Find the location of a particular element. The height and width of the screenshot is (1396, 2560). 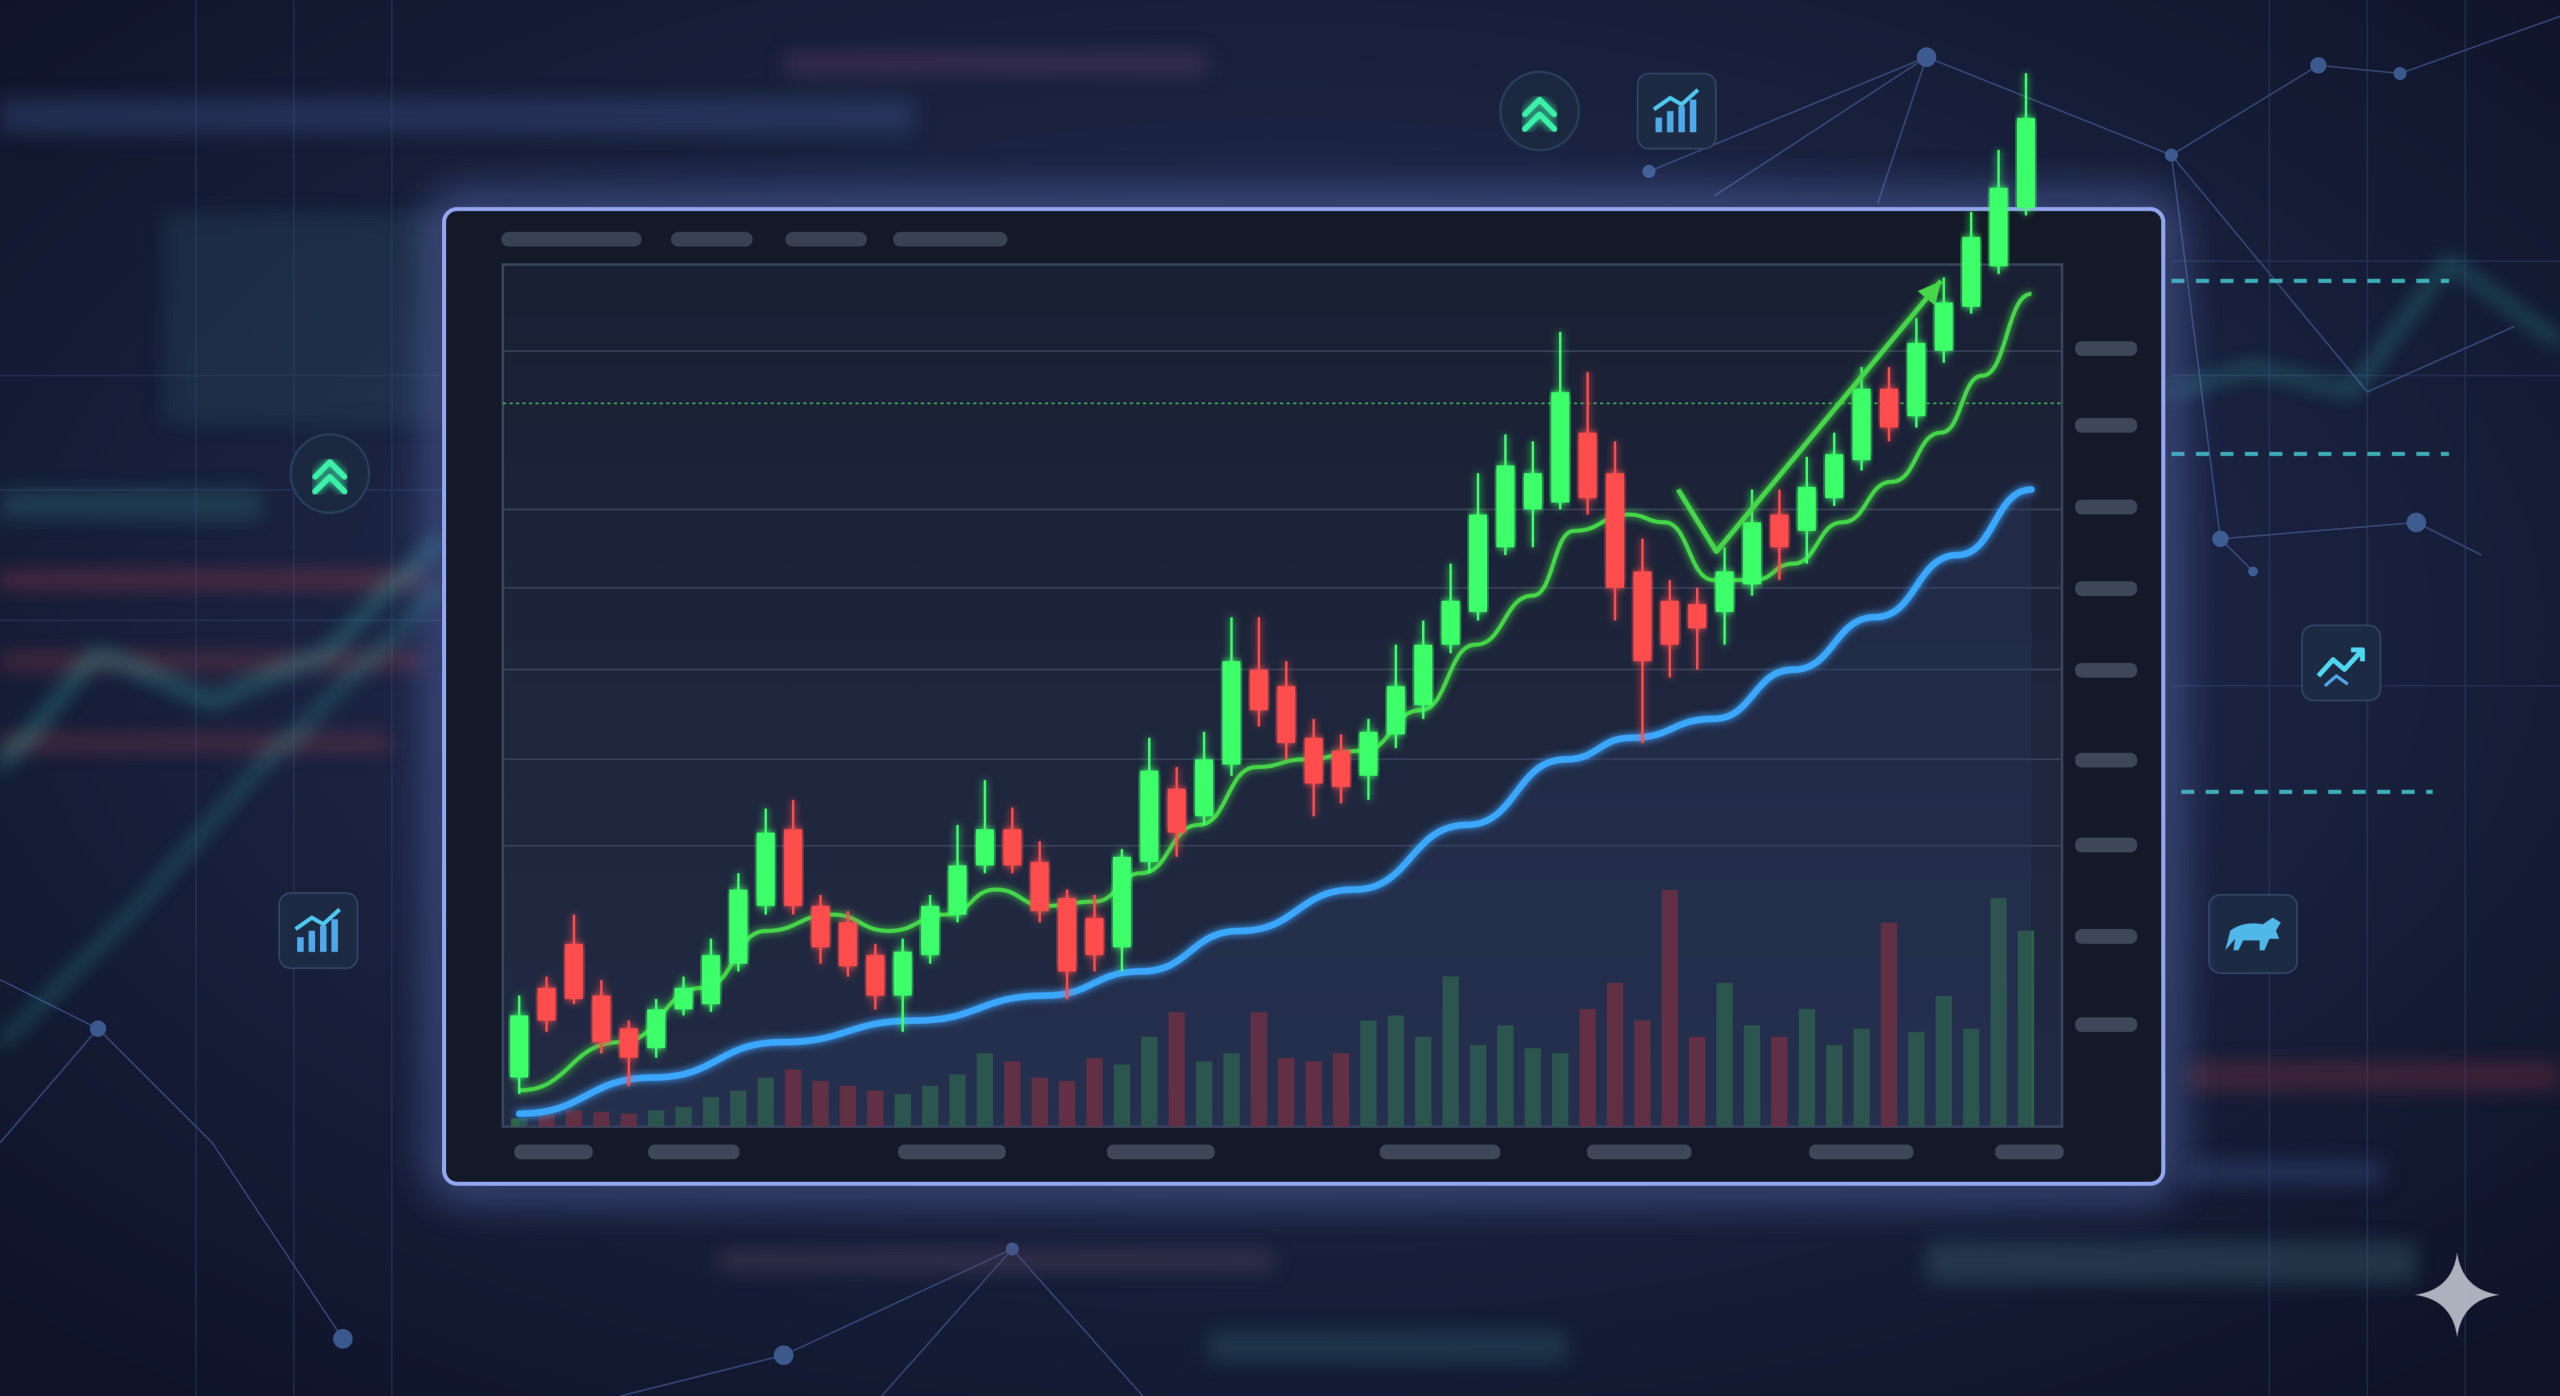

arrow-head-icon is located at coordinates (1929, 293).